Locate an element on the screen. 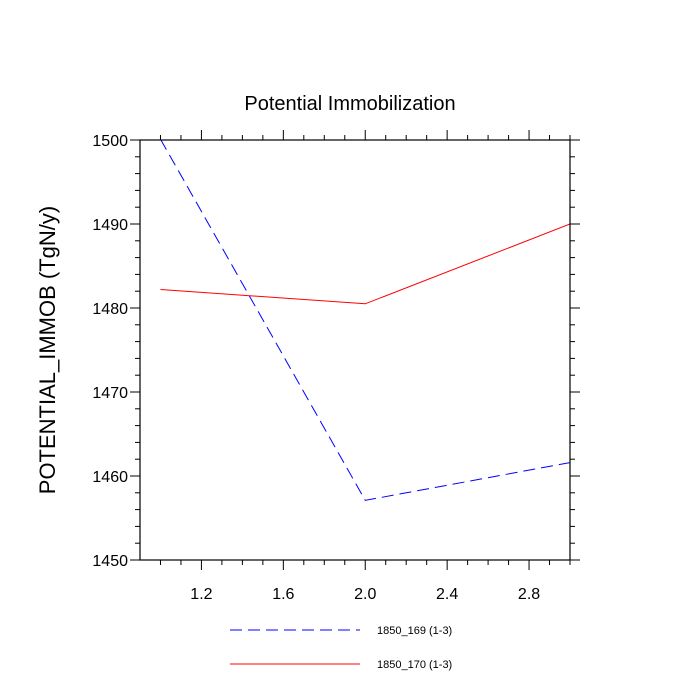 The width and height of the screenshot is (700, 700). y-axis-label: POTENTIAL_IMMOB (TgN/y) is located at coordinates (47, 350).